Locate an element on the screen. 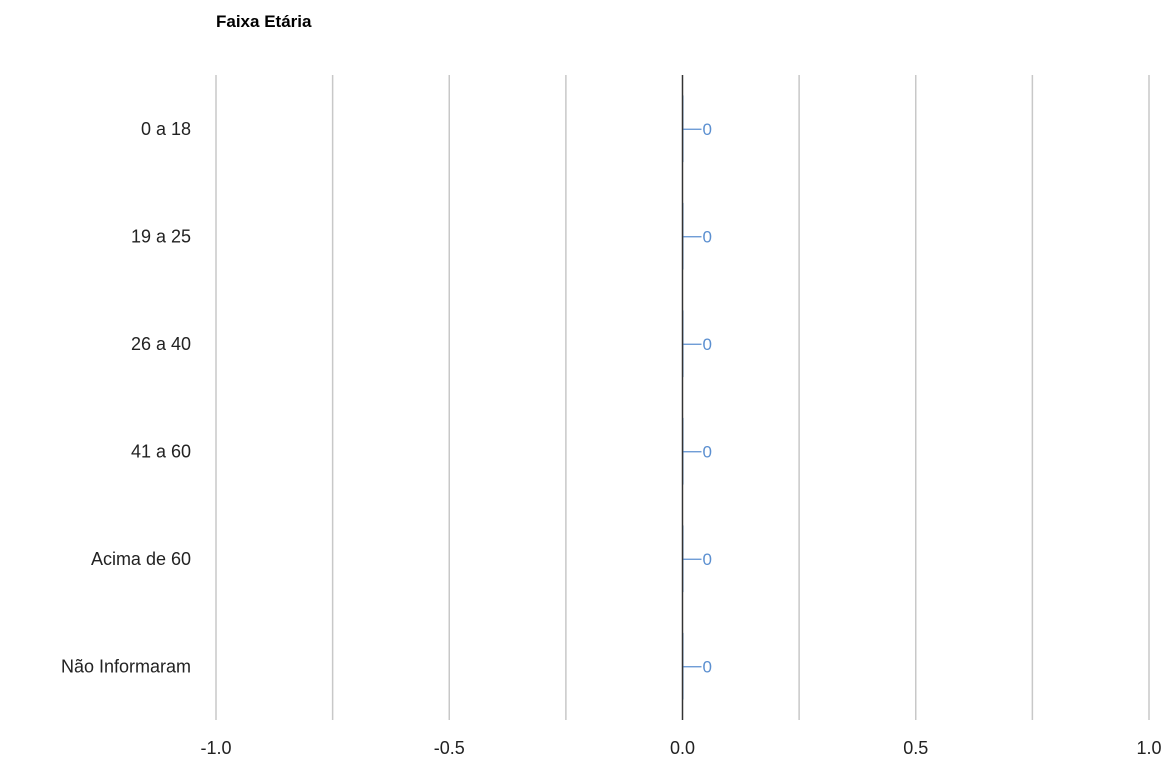  x-tick-label: 1.0 is located at coordinates (1148, 748).